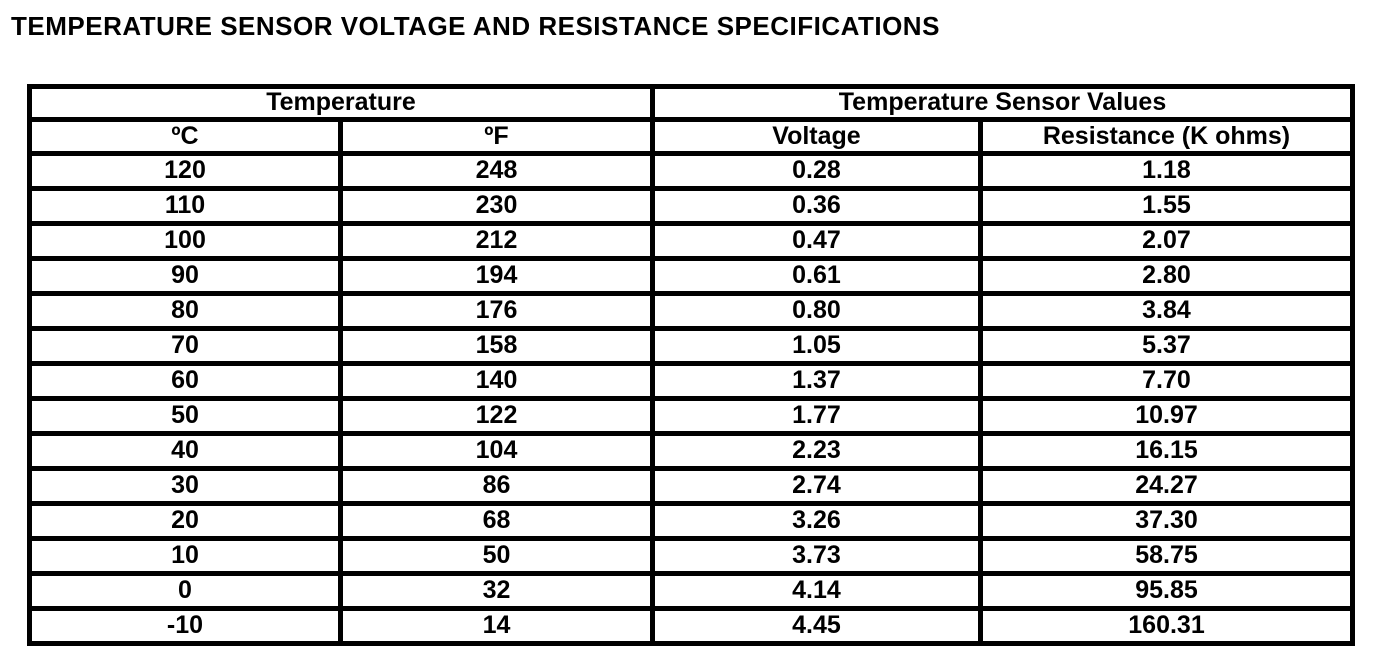 Image resolution: width=1376 pixels, height=660 pixels. I want to click on col-header-voltage: Voltage, so click(816, 136).